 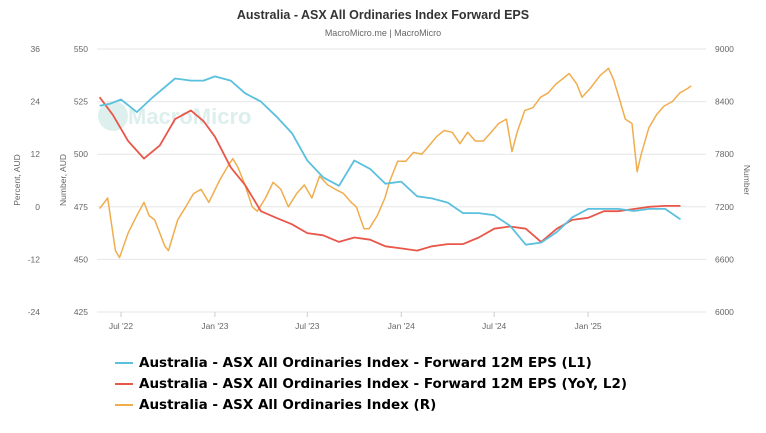 What do you see at coordinates (81, 154) in the screenshot?
I see `l1-tick-label: 500` at bounding box center [81, 154].